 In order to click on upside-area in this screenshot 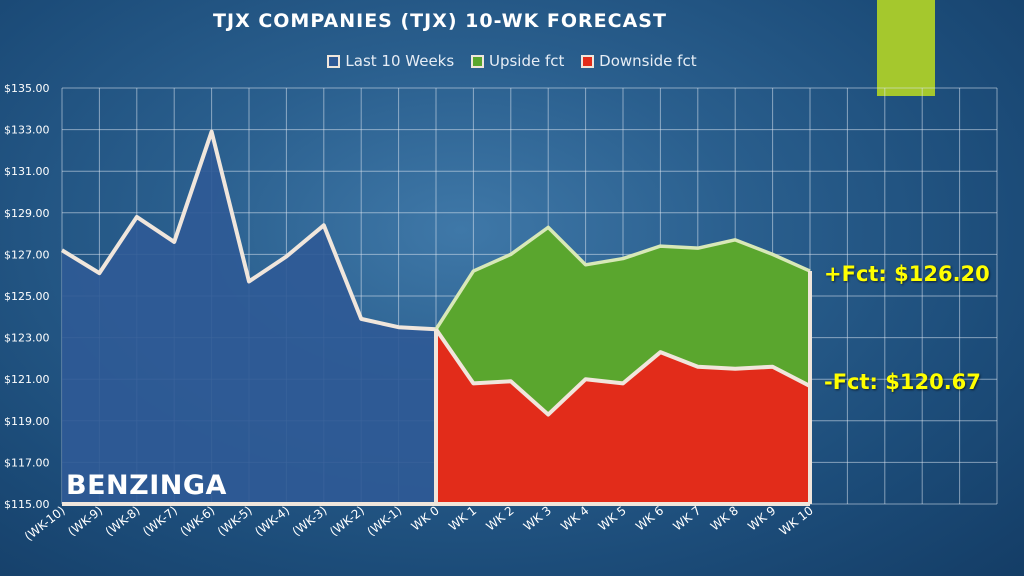, I will do `click(623, 321)`.